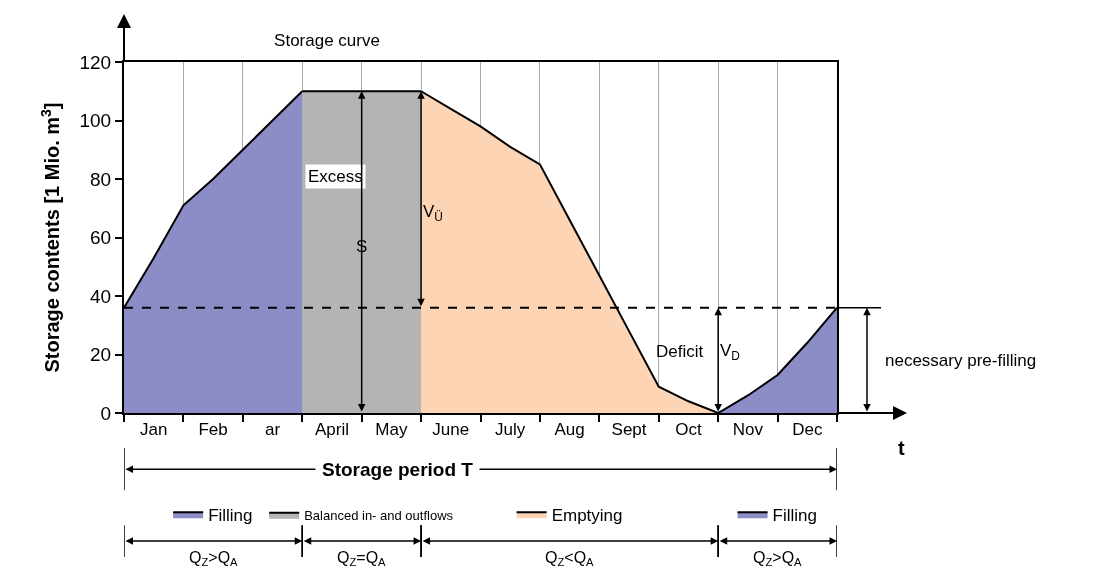  Describe the element at coordinates (587, 515) in the screenshot. I see `legend-label: Emptying` at that location.